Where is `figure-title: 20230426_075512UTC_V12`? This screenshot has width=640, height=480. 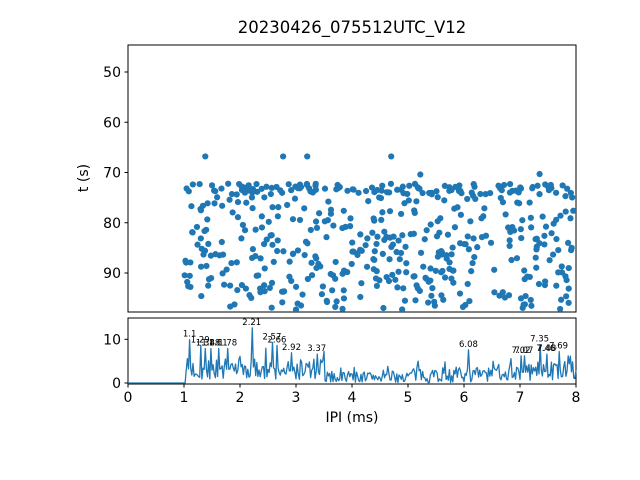 figure-title: 20230426_075512UTC_V12 is located at coordinates (352, 27).